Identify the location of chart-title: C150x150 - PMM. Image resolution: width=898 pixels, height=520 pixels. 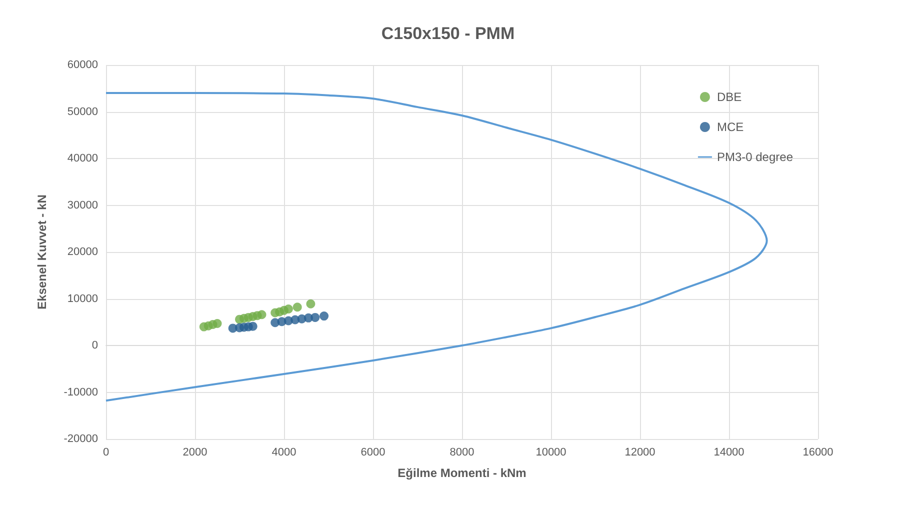
(448, 33).